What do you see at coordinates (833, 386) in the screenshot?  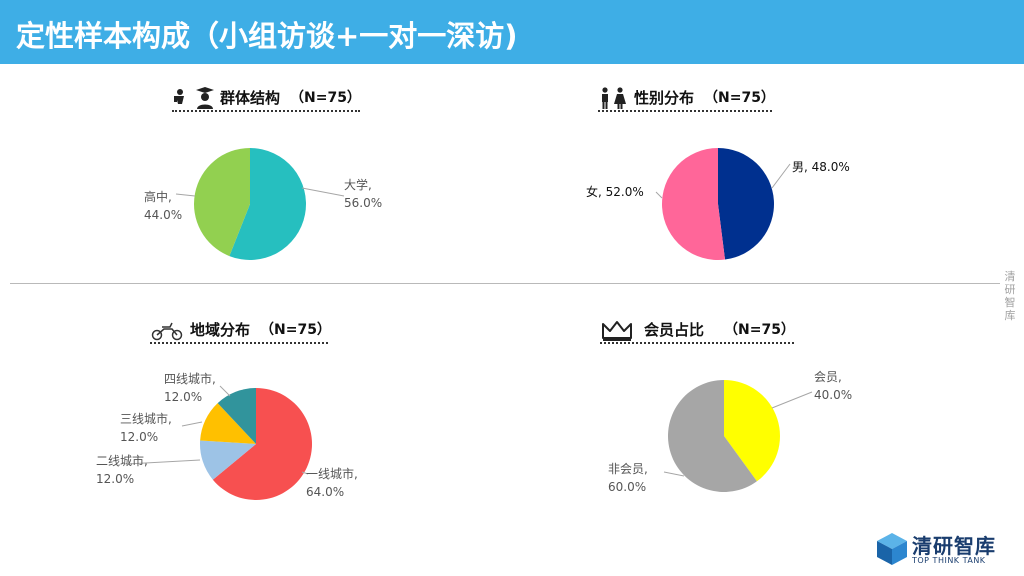 I see `slice-label-member: 会员, 40.0%` at bounding box center [833, 386].